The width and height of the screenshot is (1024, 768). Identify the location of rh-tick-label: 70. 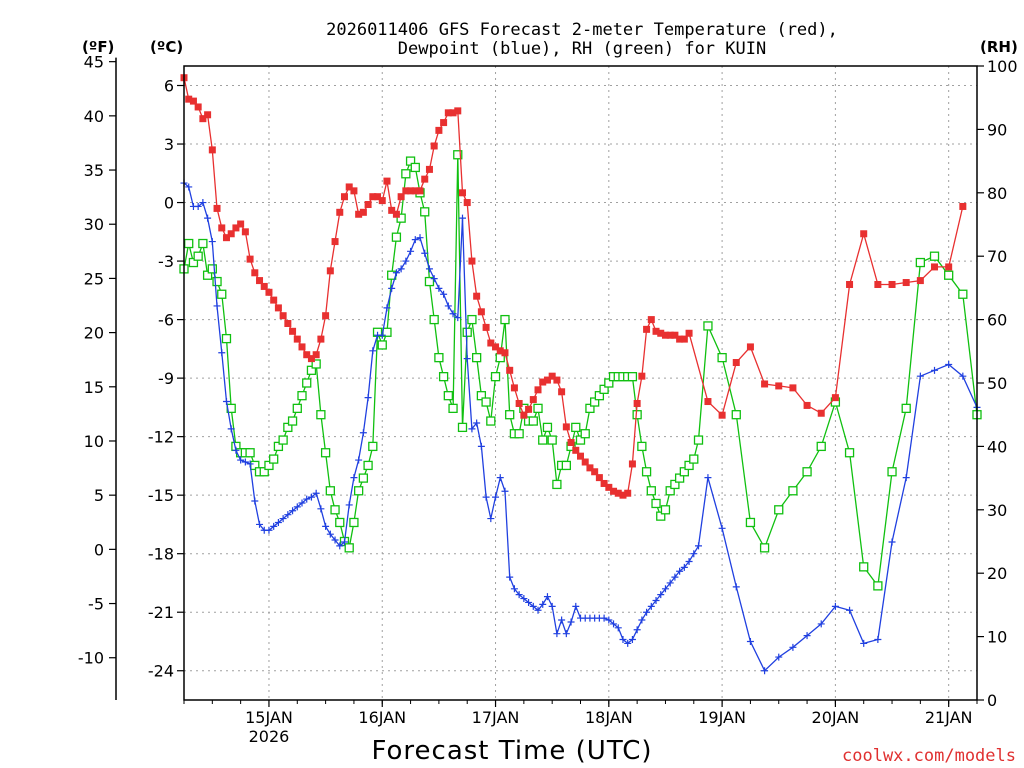
(997, 256).